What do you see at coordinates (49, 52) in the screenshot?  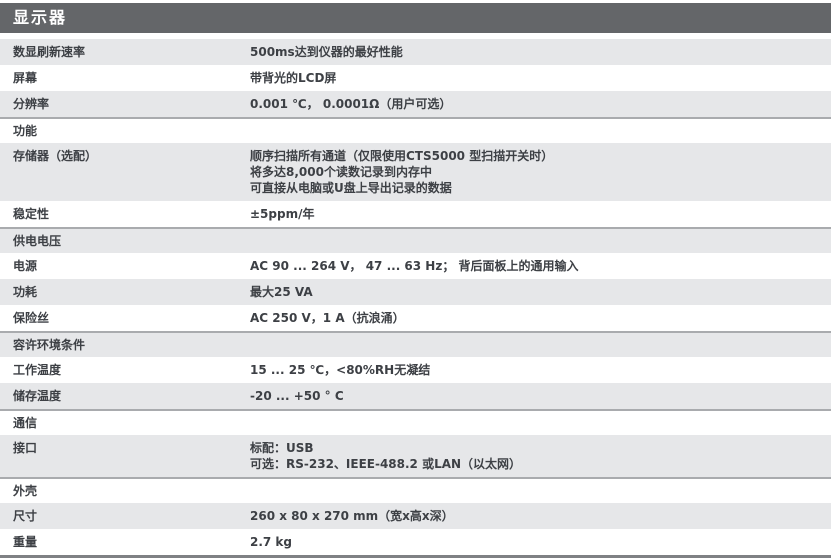 I see `spec-label: 数显刷新速率` at bounding box center [49, 52].